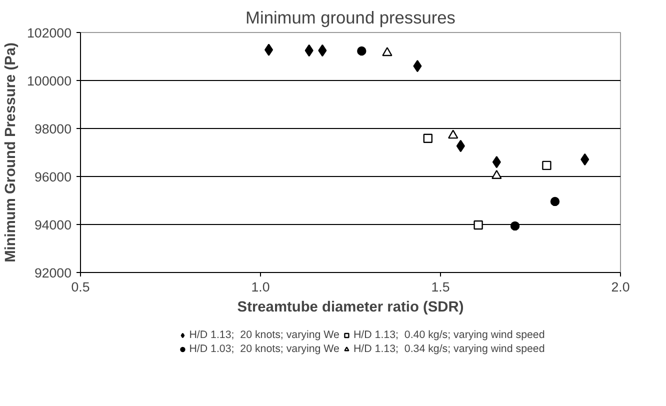  What do you see at coordinates (350, 308) in the screenshot?
I see `x-axis-title: Streamtube diameter ratio (SDR)` at bounding box center [350, 308].